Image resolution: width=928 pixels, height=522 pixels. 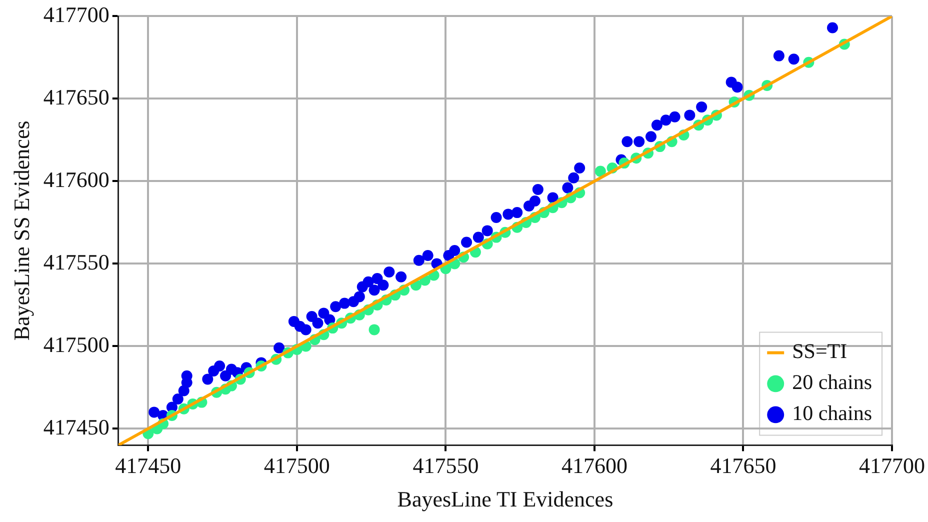 What do you see at coordinates (76, 344) in the screenshot?
I see `y-tick-label: 417500` at bounding box center [76, 344].